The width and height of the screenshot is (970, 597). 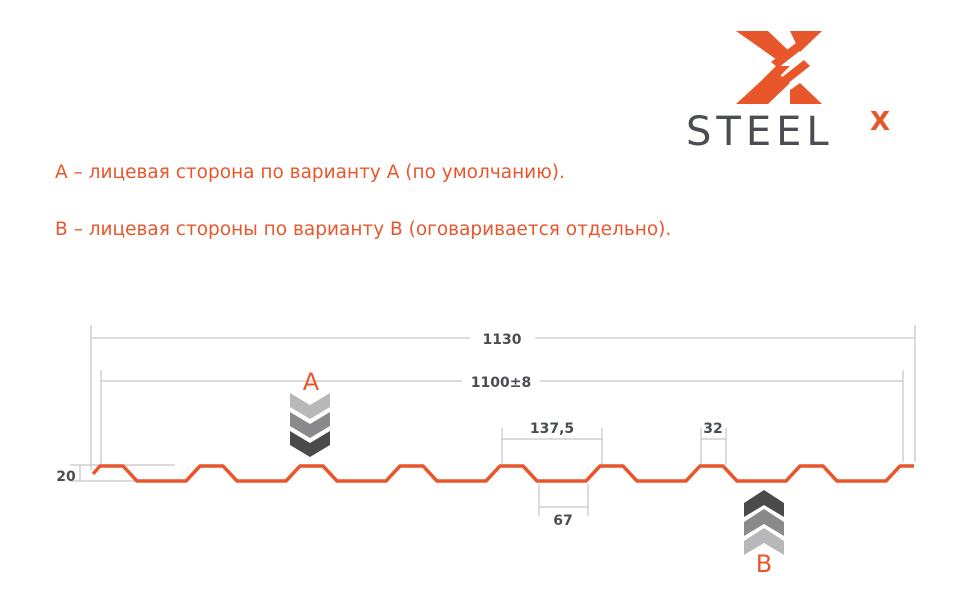 What do you see at coordinates (502, 340) in the screenshot?
I see `dim-total-width: 1130` at bounding box center [502, 340].